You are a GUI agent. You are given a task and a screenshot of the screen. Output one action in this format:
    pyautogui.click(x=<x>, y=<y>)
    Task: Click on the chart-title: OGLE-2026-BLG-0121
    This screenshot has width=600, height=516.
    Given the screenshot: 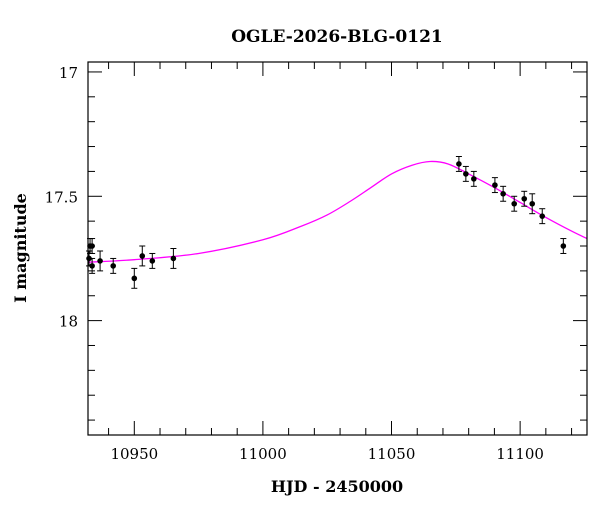 What is the action you would take?
    pyautogui.click(x=337, y=37)
    